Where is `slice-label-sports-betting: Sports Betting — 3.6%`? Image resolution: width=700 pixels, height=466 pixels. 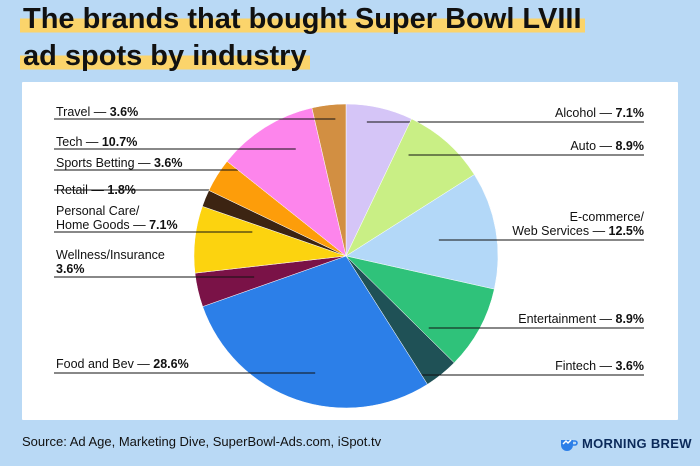
slice-label-sports-betting: Sports Betting — 3.6% is located at coordinates (119, 163).